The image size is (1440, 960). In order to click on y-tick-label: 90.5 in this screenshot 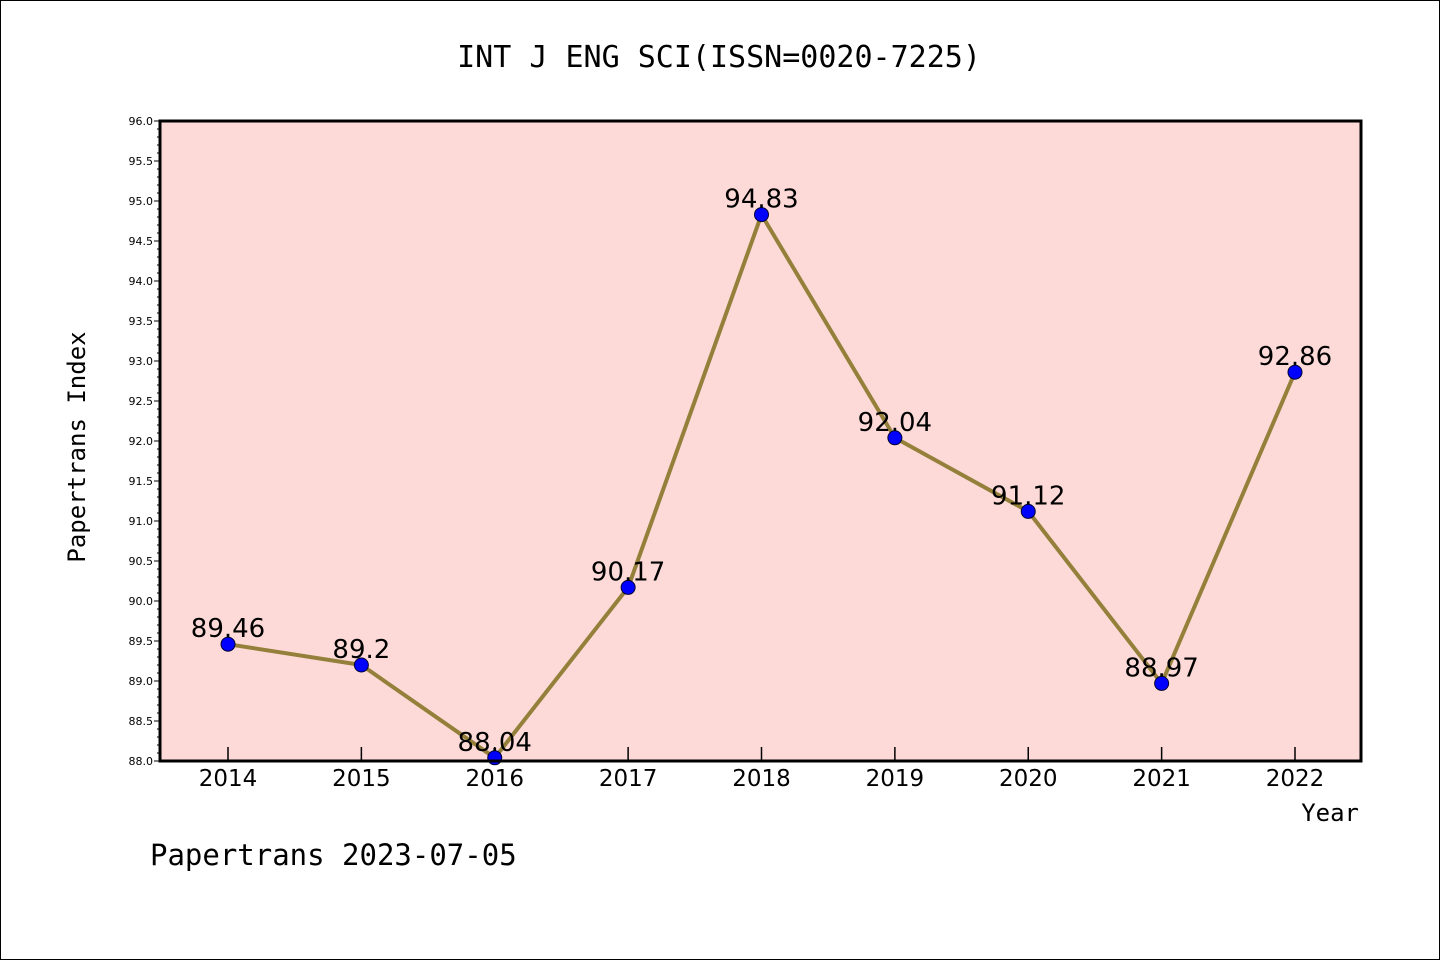, I will do `click(141, 561)`.